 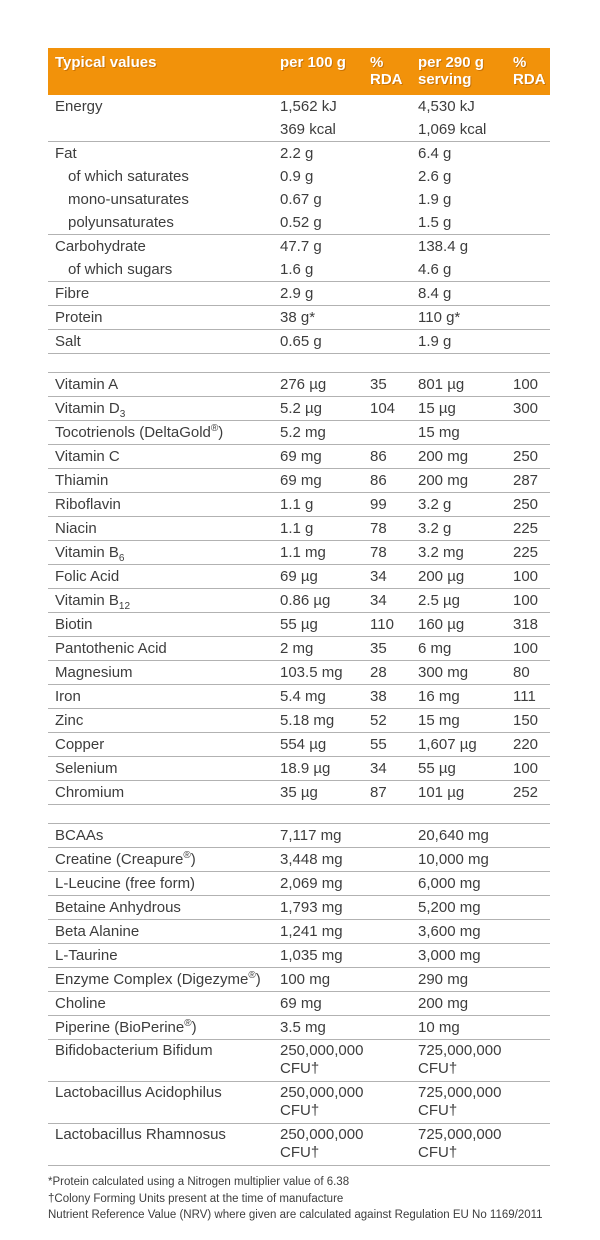 I want to click on value-per-100g: 2 mg, so click(x=297, y=648).